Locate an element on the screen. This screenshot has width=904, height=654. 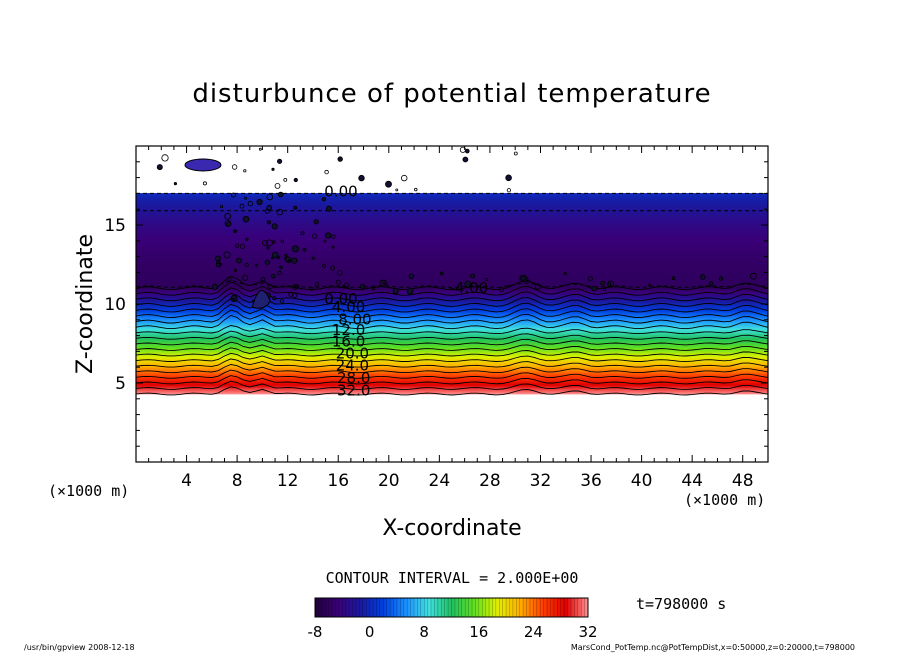
x-tick-label: 40 is located at coordinates (642, 481).